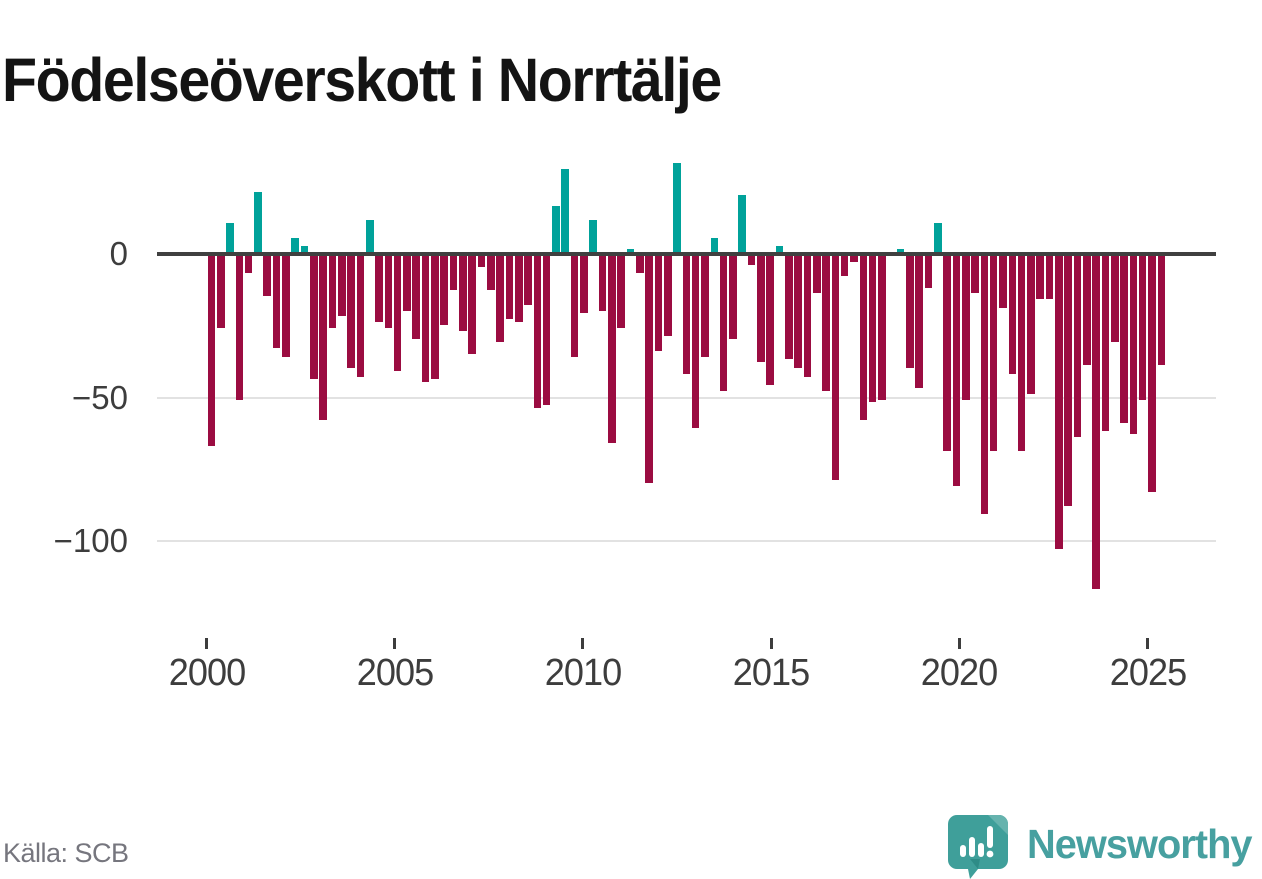  What do you see at coordinates (770, 321) in the screenshot?
I see `bar-2015-Q1` at bounding box center [770, 321].